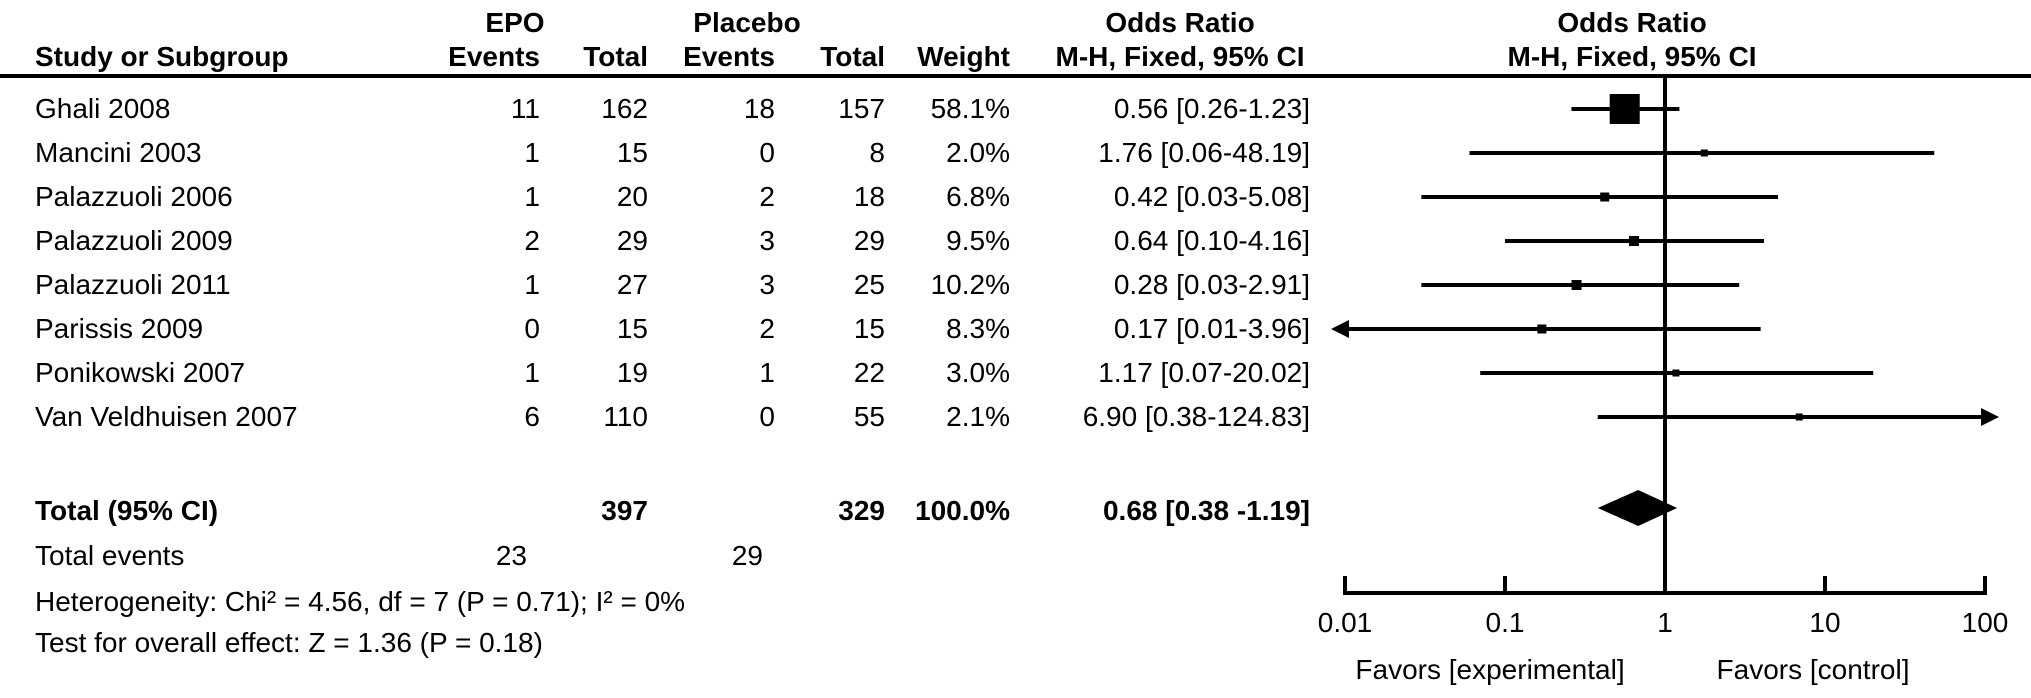  Describe the element at coordinates (1505, 622) in the screenshot. I see `x-tick-label: 0.1` at that location.